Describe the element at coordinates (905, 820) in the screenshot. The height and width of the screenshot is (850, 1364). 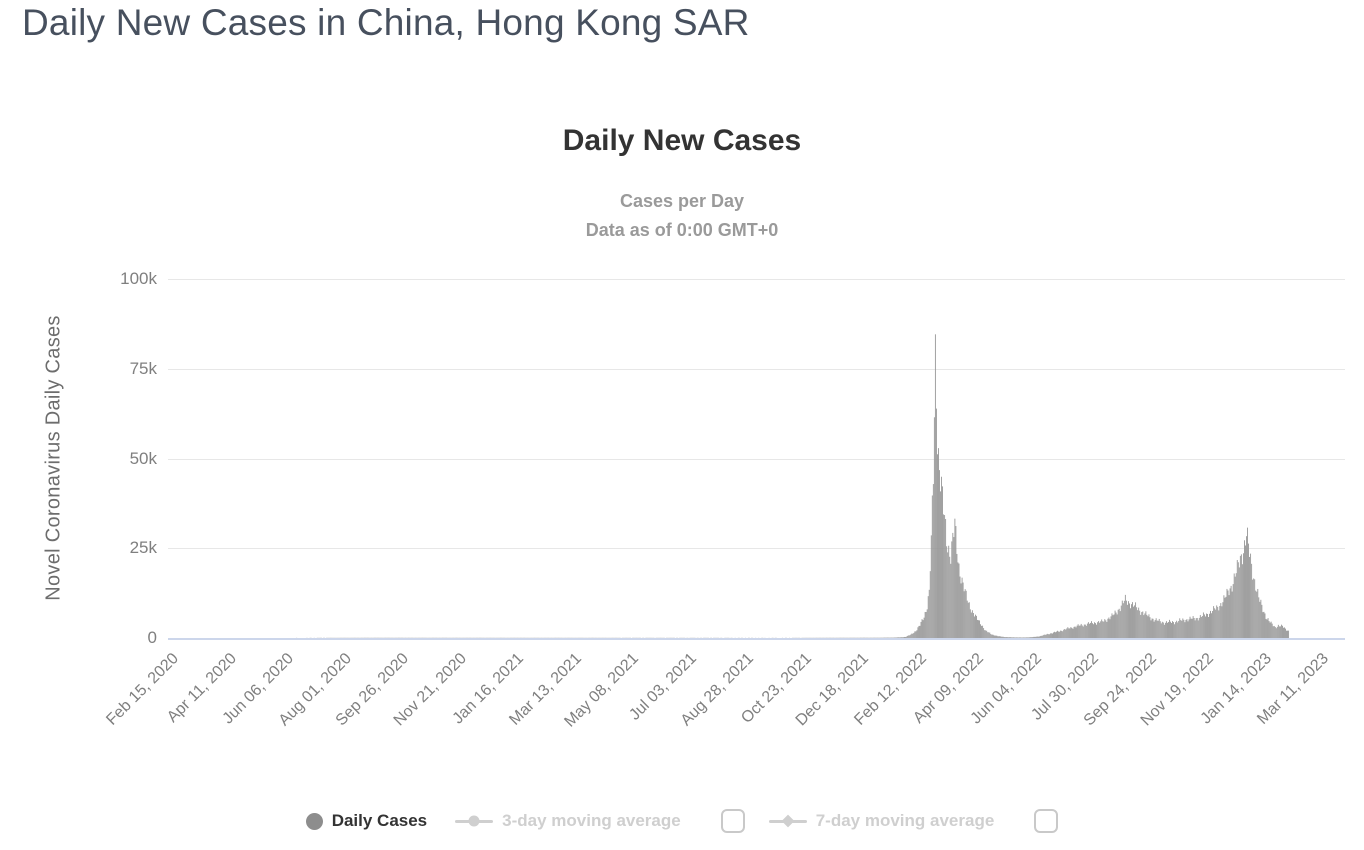
I see `legend-label-7day-average: 7-day moving average` at that location.